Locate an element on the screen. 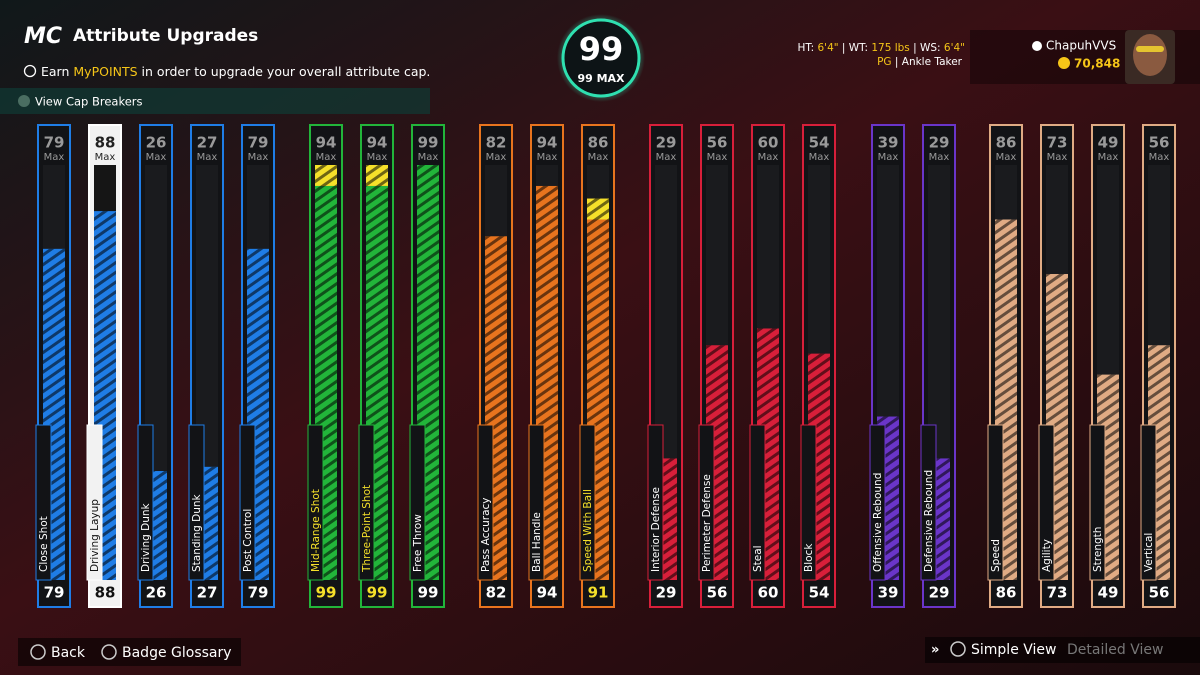 Image resolution: width=1200 pixels, height=675 pixels. attribute-name: Offensive Rebound is located at coordinates (878, 522).